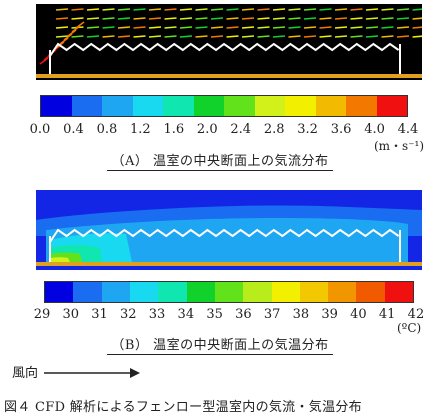 This screenshot has height=419, width=440. What do you see at coordinates (207, 129) in the screenshot?
I see `velocity-tick-label: 2.0` at bounding box center [207, 129].